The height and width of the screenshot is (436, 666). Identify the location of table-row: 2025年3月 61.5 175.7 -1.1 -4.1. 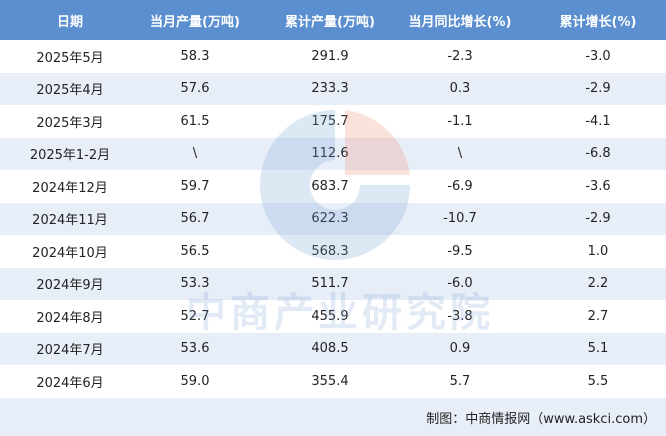
(333, 121).